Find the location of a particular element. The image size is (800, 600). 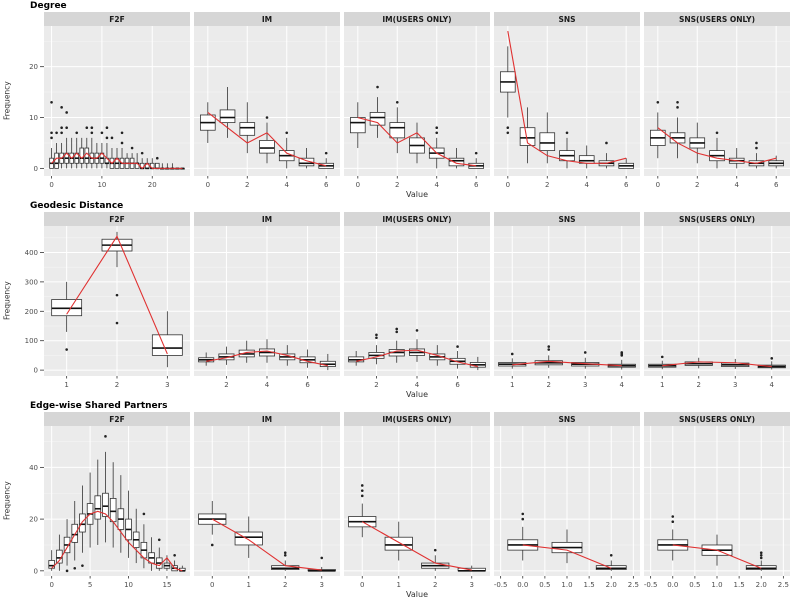

svg-text: 300 is located at coordinates (31, 282).